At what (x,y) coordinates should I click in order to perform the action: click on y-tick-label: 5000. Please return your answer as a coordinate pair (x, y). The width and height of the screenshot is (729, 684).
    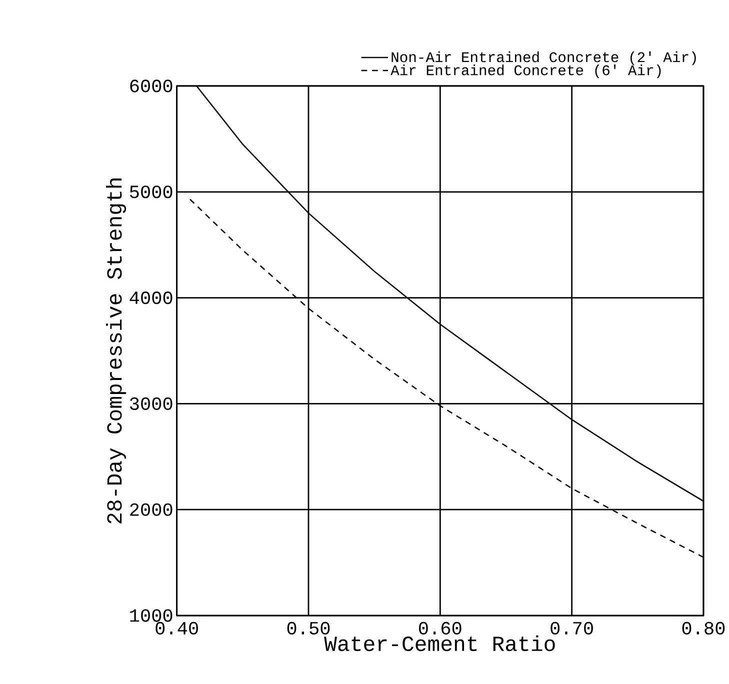
    Looking at the image, I should click on (151, 192).